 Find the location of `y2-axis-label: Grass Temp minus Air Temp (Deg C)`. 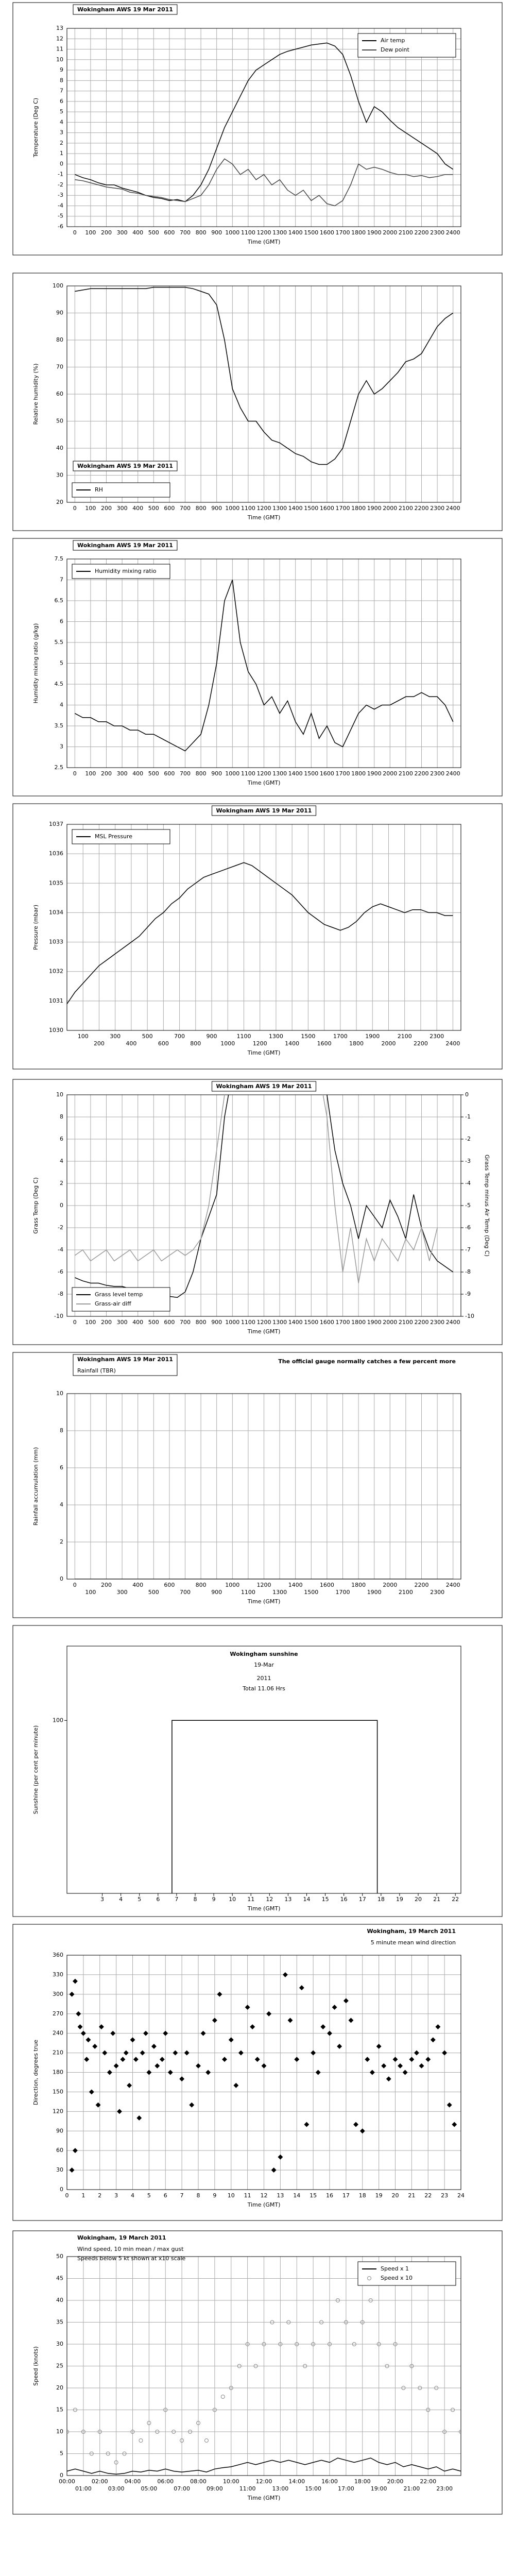

y2-axis-label: Grass Temp minus Air Temp (Deg C) is located at coordinates (487, 1206).